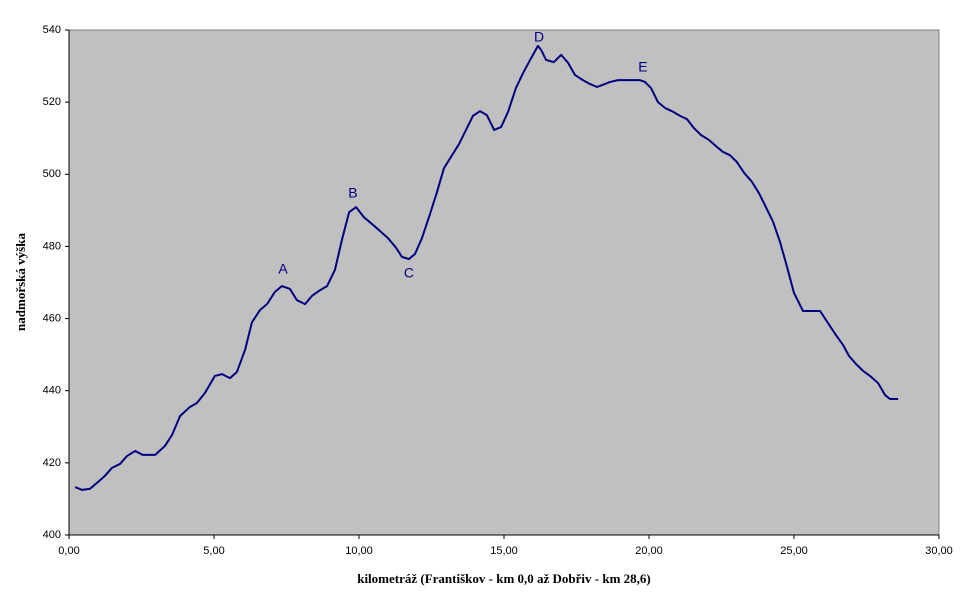  What do you see at coordinates (504, 551) in the screenshot?
I see `x-tick-label: 15,00` at bounding box center [504, 551].